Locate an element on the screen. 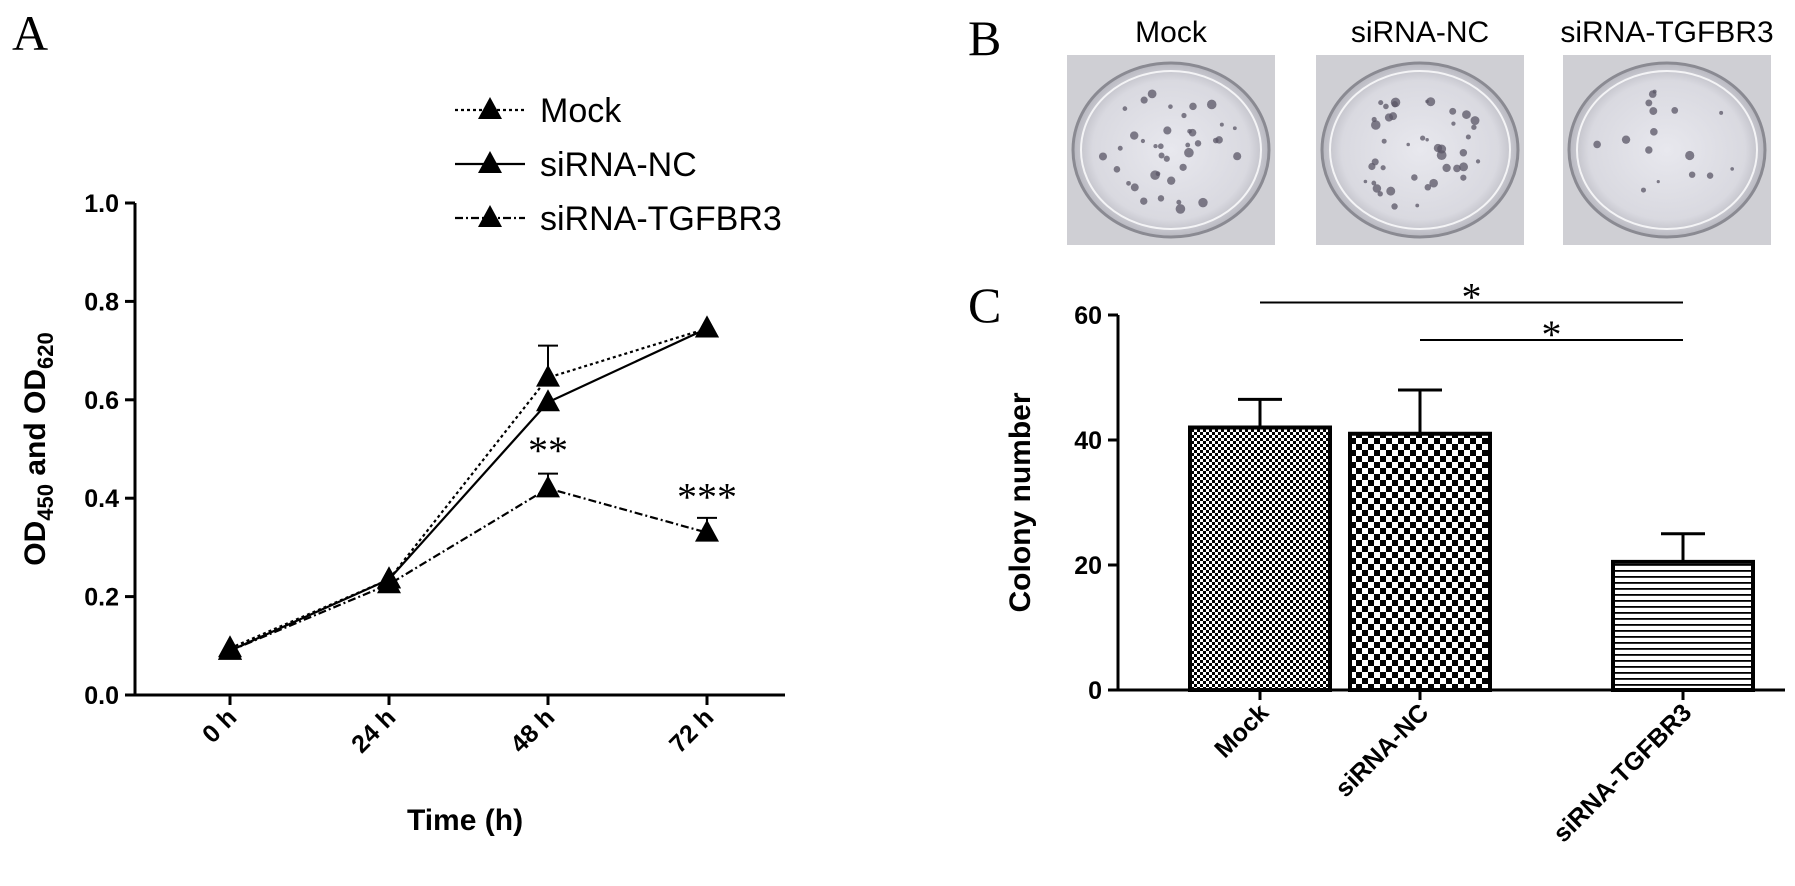 Image resolution: width=1795 pixels, height=886 pixels. significance-mark: ** is located at coordinates (548, 450).